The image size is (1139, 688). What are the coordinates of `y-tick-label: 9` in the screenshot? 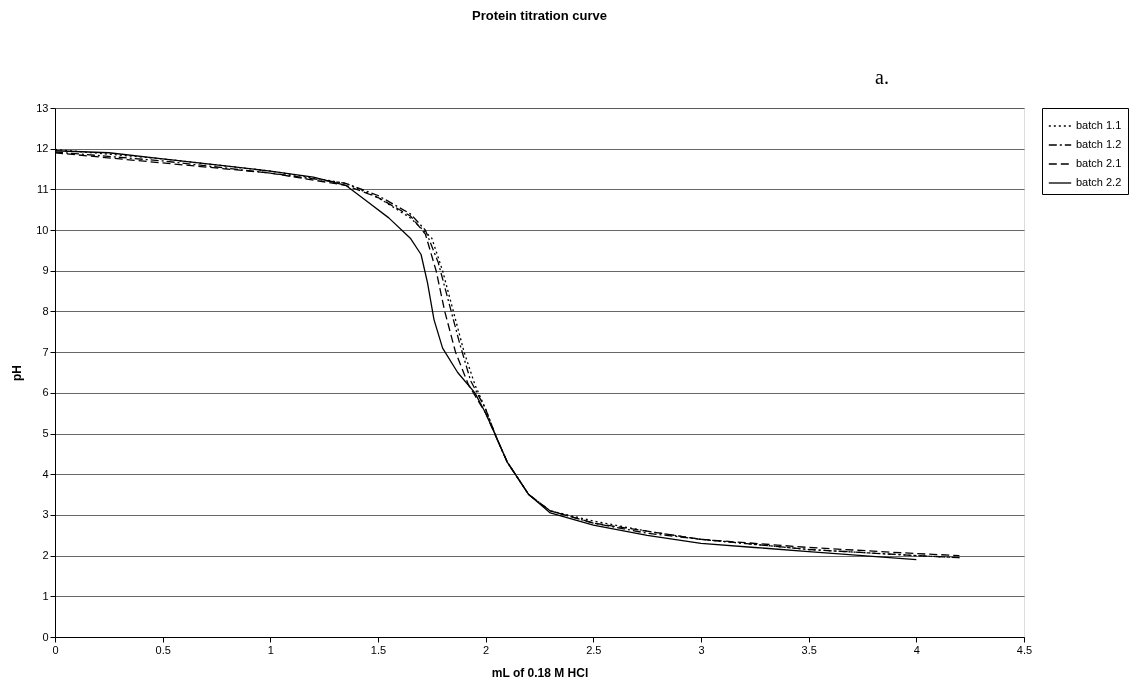 It's located at (45, 270).